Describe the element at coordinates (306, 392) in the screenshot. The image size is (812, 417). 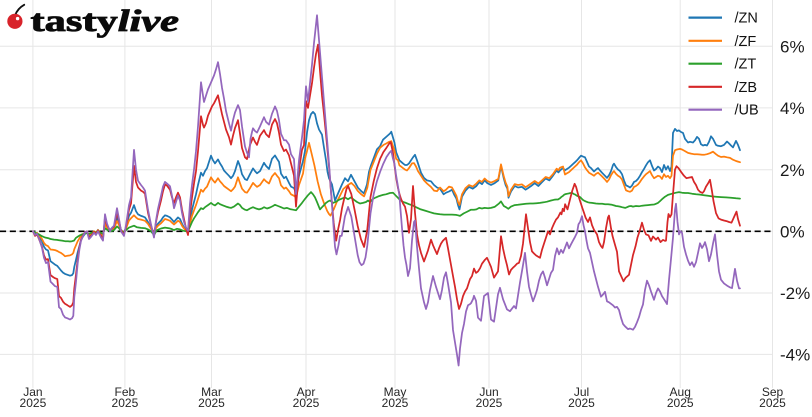
I see `svg-text: Apr` at that location.